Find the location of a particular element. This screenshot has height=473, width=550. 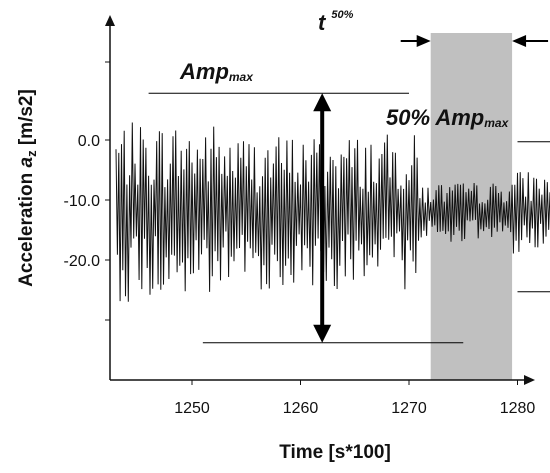

y-axis-title-sub: z is located at coordinates (31, 153).